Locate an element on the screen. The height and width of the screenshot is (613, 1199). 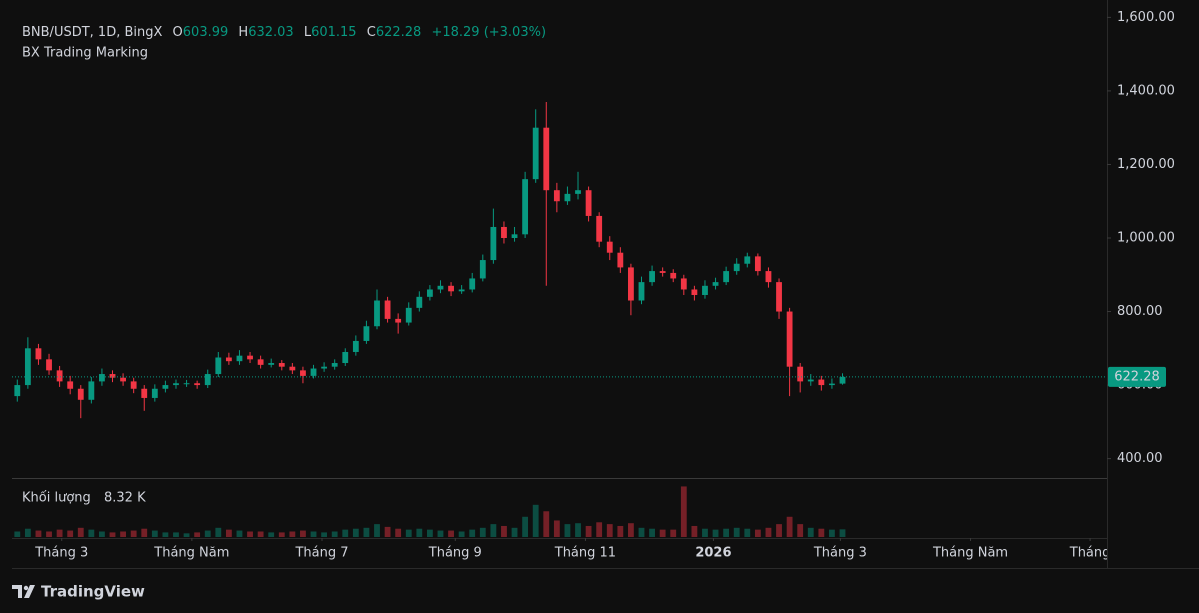
volume-value: 8.32 K is located at coordinates (125, 498).